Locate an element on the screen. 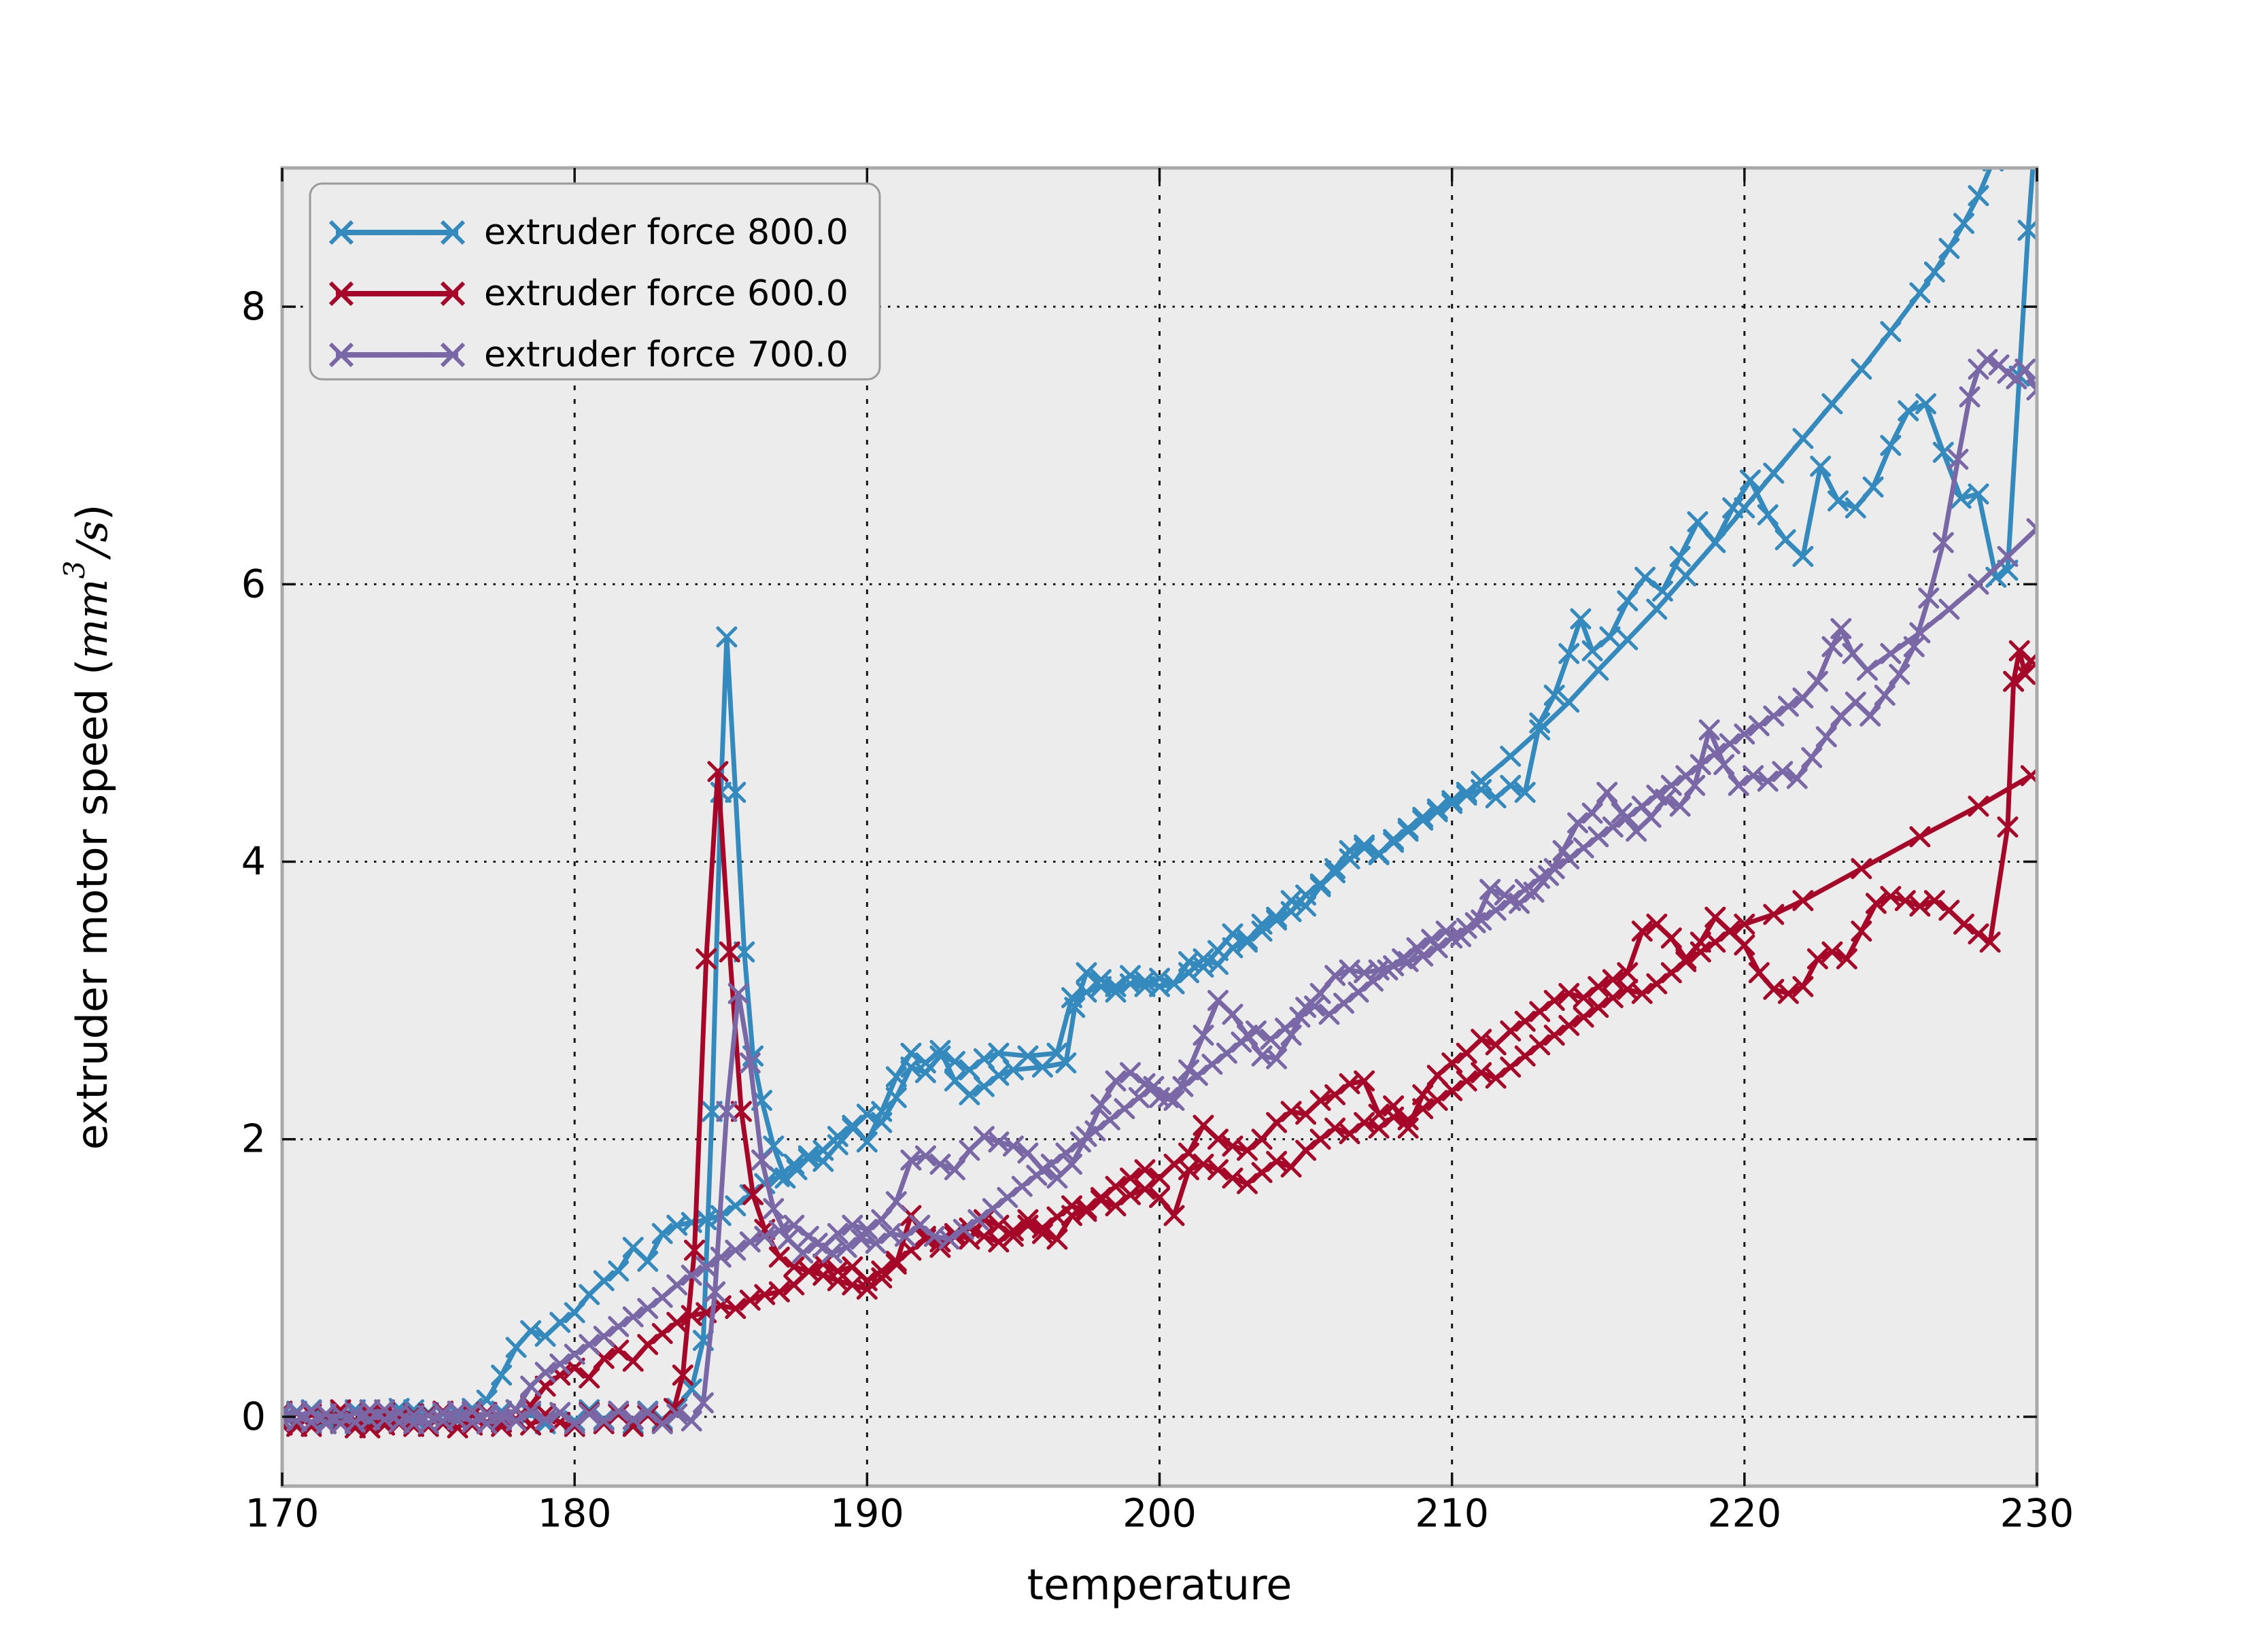 This screenshot has width=2264, height=1652. x-axis-tick-label: 190 is located at coordinates (867, 1514).